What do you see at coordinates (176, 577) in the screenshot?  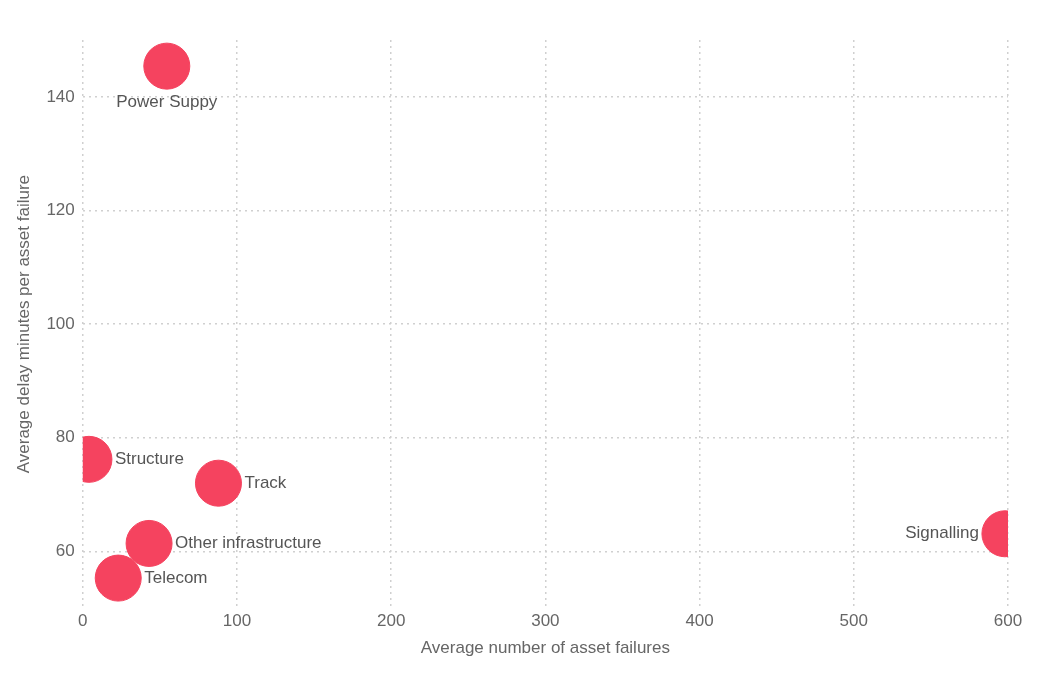 I see `annotation: Telecom` at bounding box center [176, 577].